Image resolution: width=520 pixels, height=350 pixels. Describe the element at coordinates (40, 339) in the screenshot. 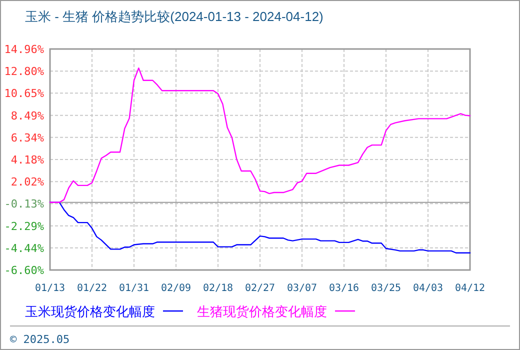

I see `text: © 2025.05` at that location.